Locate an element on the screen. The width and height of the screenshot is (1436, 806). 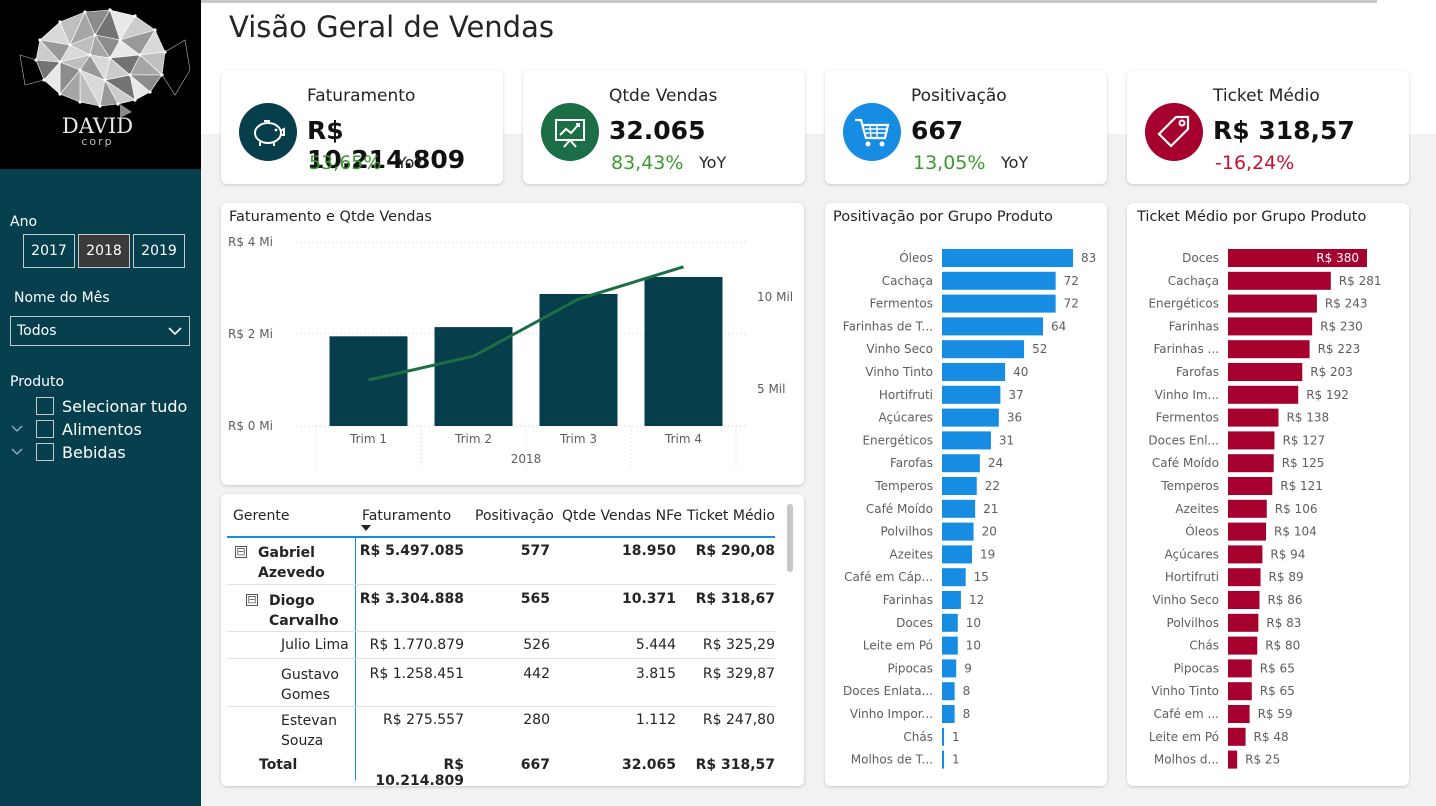
category-label: Energéticos is located at coordinates (1183, 304).